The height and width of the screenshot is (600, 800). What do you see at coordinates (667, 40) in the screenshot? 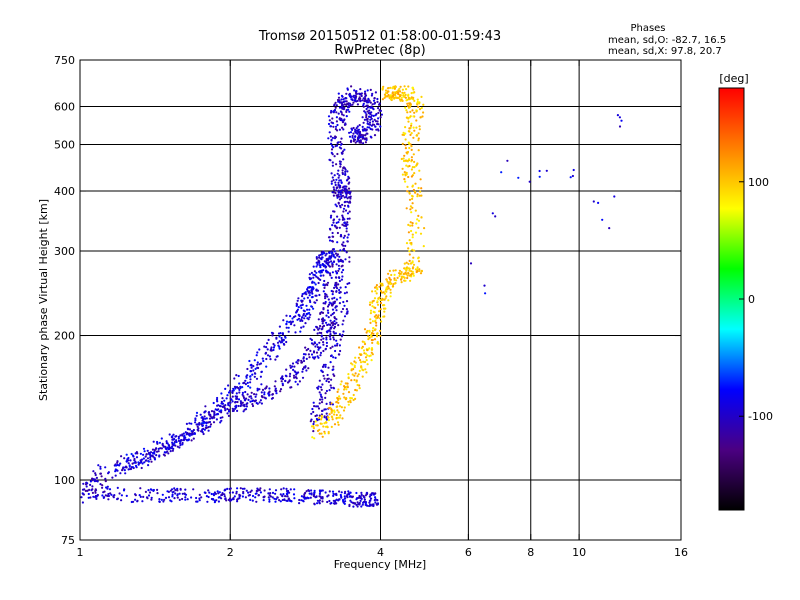
I see `stats-o-line: mean, sd,O: -82.7, 16.5` at bounding box center [667, 40].